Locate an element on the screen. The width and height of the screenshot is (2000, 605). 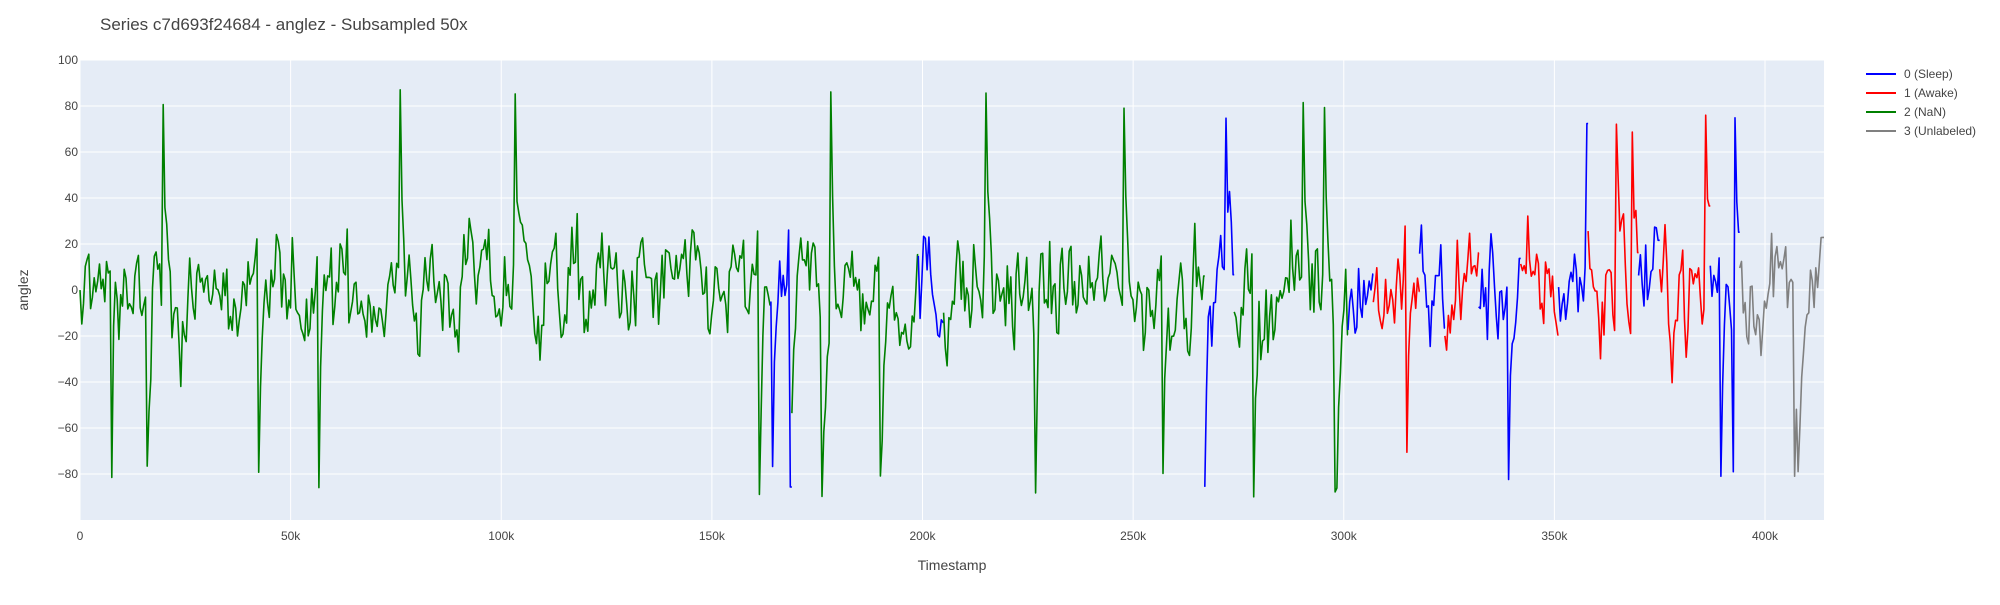
legend: 0 (Sleep) 1 (Awake) 2 (NaN) 3 (Unlabeled) is located at coordinates (1921, 102).